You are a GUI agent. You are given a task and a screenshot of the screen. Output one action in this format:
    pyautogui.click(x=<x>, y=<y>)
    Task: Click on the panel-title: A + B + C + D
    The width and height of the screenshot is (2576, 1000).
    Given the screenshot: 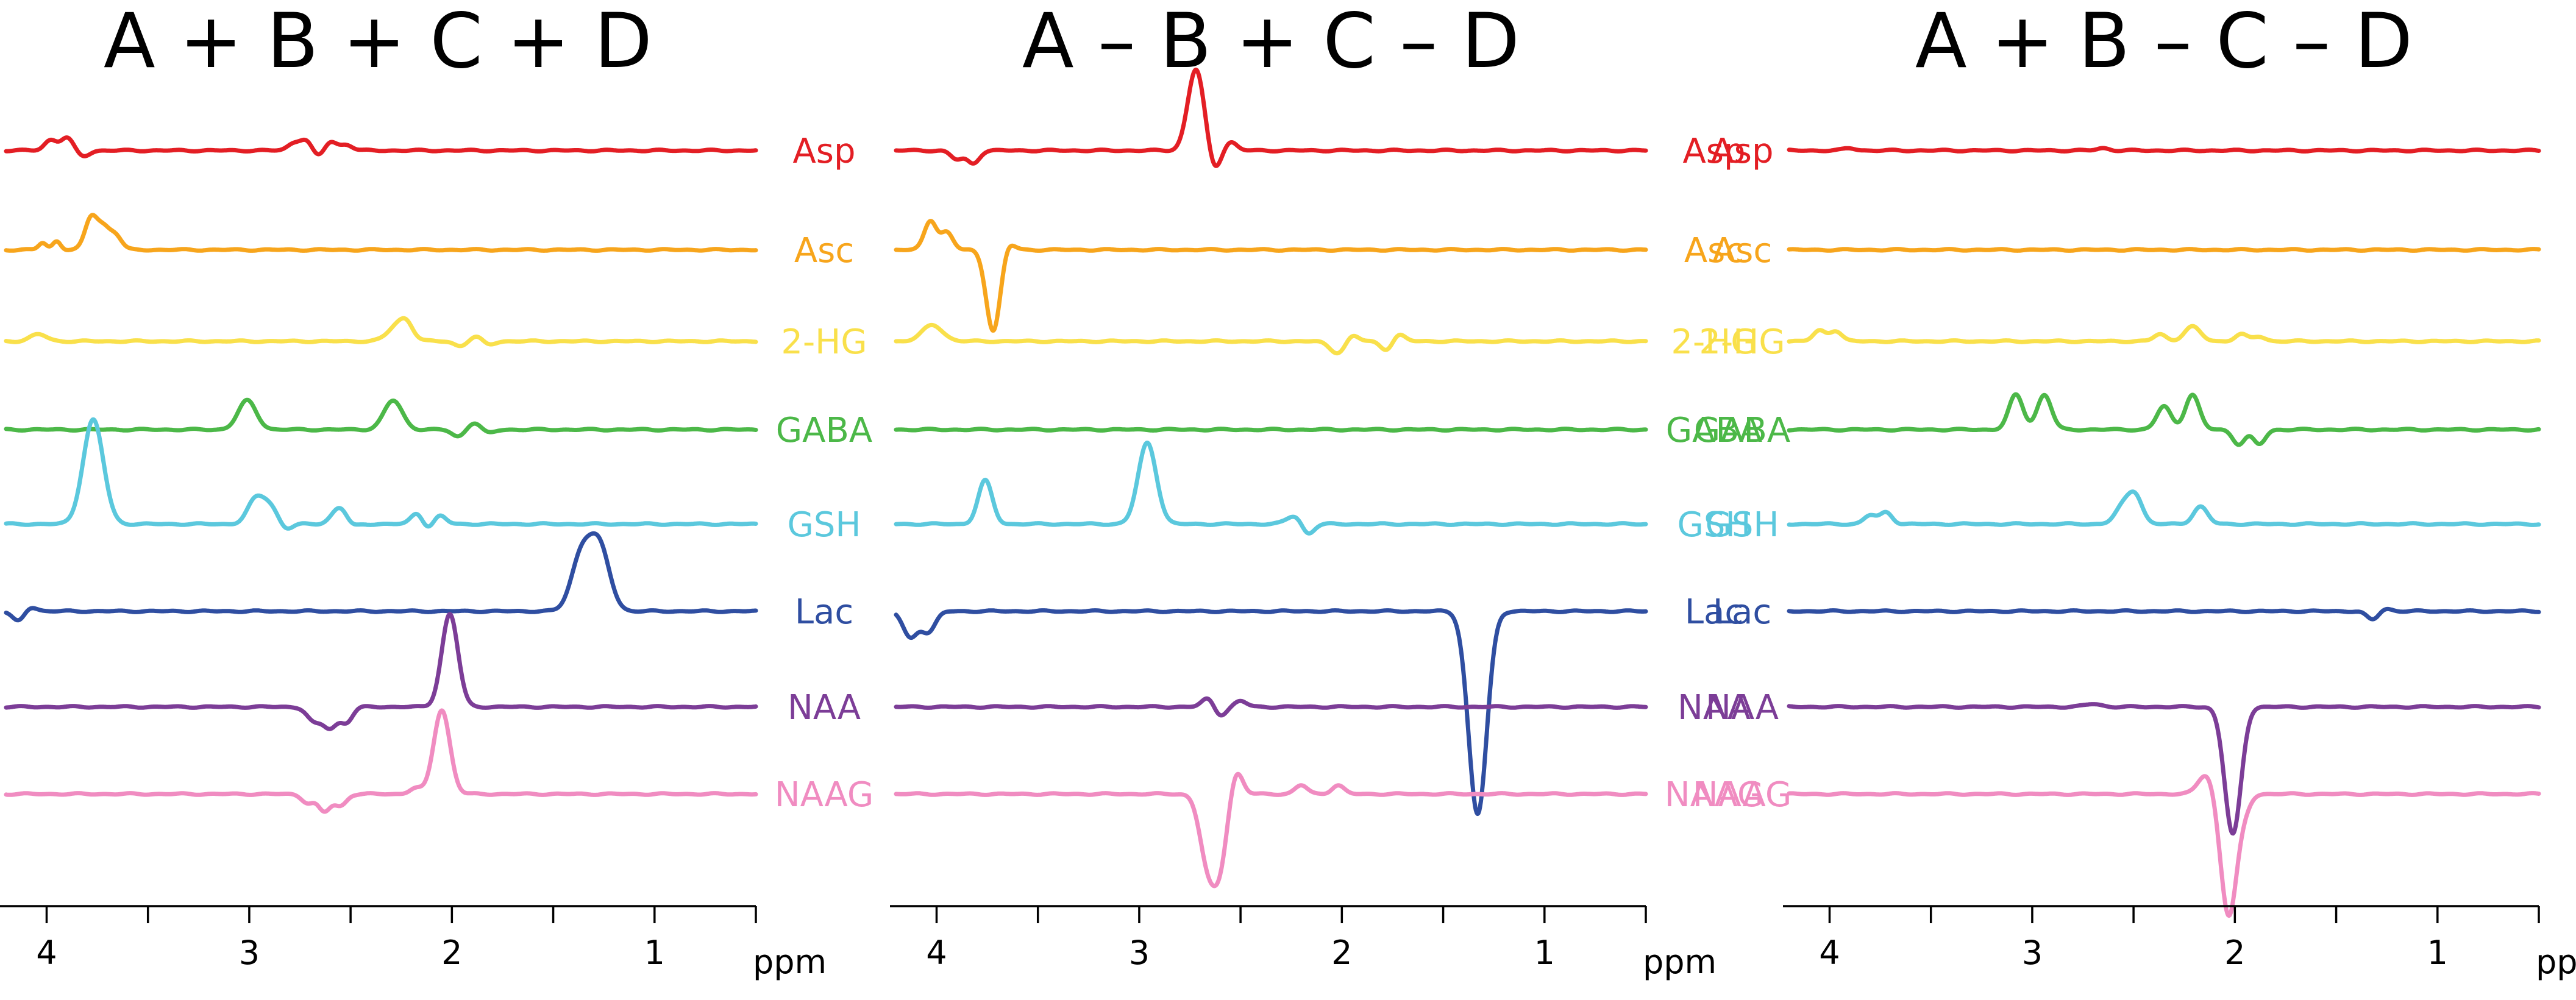 What is the action you would take?
    pyautogui.click(x=378, y=42)
    